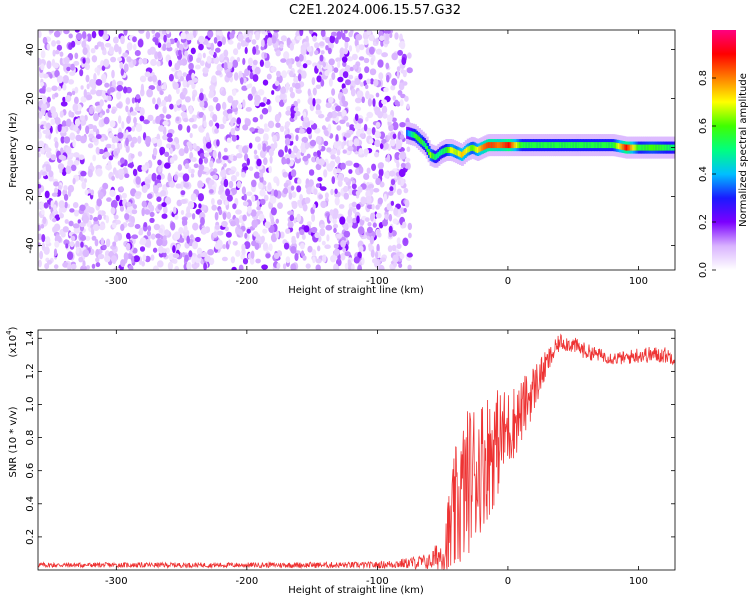 The width and height of the screenshot is (750, 600). What do you see at coordinates (703, 126) in the screenshot?
I see `colorbar-tick-label: 0.6` at bounding box center [703, 126].